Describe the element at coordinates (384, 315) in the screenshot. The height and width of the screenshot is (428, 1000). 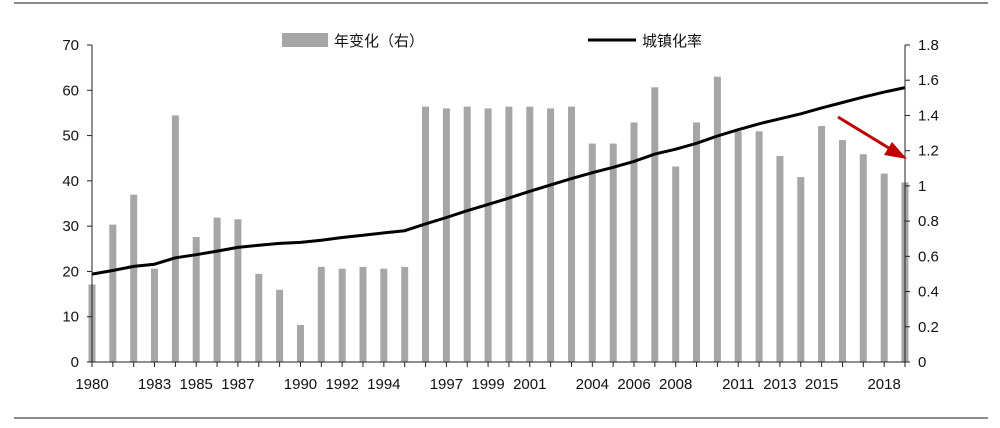
I see `bar-1994` at that location.